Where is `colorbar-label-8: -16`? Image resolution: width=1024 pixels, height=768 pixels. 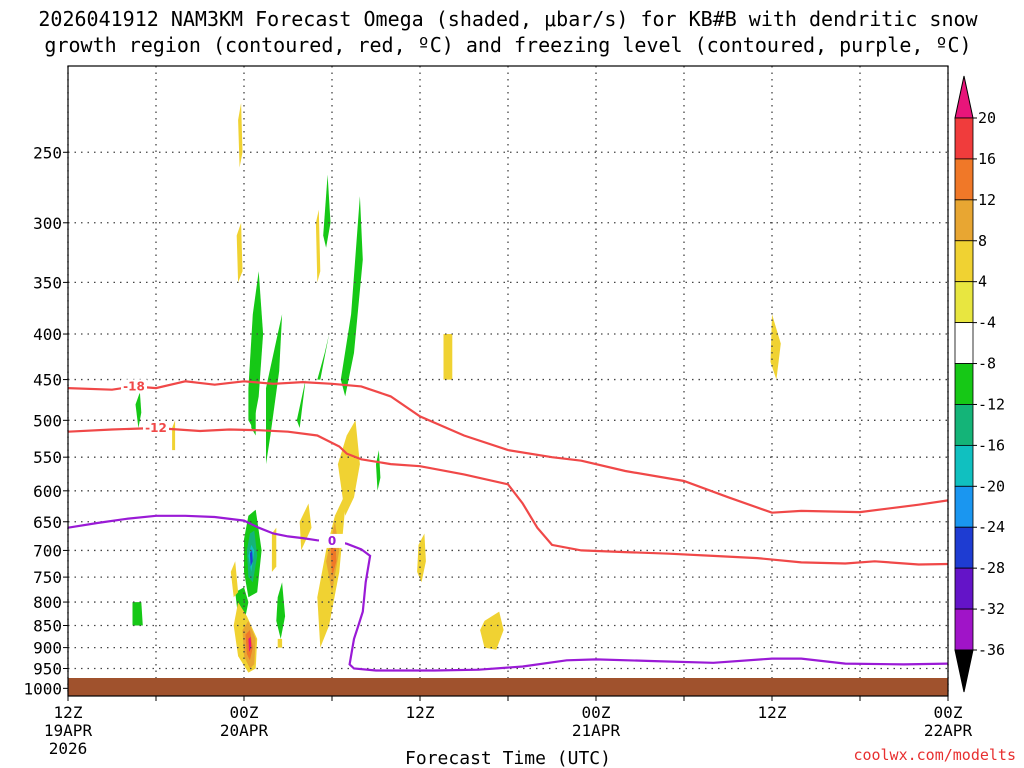
colorbar-label-8: -16 is located at coordinates (991, 445).